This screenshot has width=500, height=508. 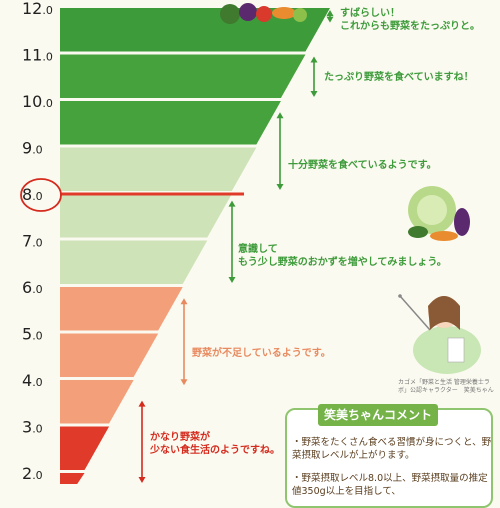 What do you see at coordinates (27, 194) in the screenshot?
I see `y-tick-main: 8` at bounding box center [27, 194].